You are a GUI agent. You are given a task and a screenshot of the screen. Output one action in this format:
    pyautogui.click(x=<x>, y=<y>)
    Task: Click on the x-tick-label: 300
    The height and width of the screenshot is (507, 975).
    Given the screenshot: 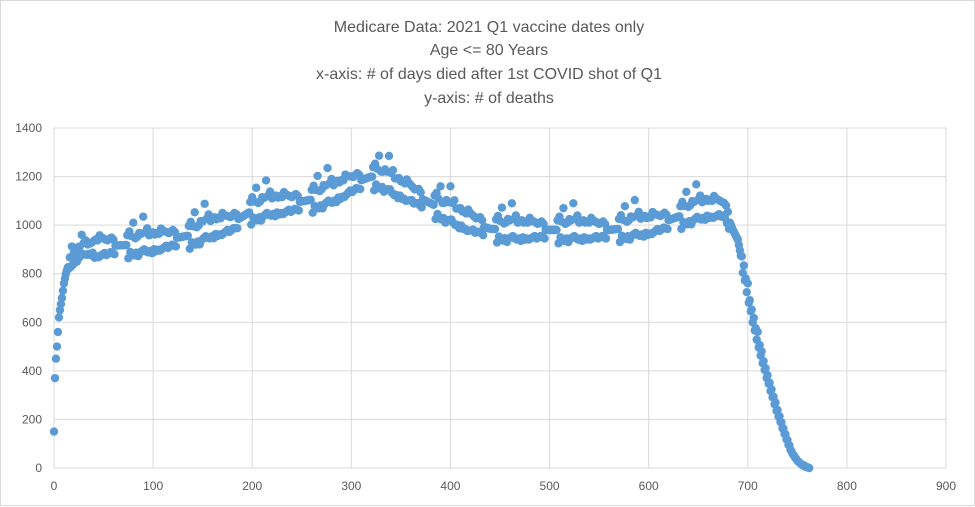 What is the action you would take?
    pyautogui.click(x=351, y=486)
    